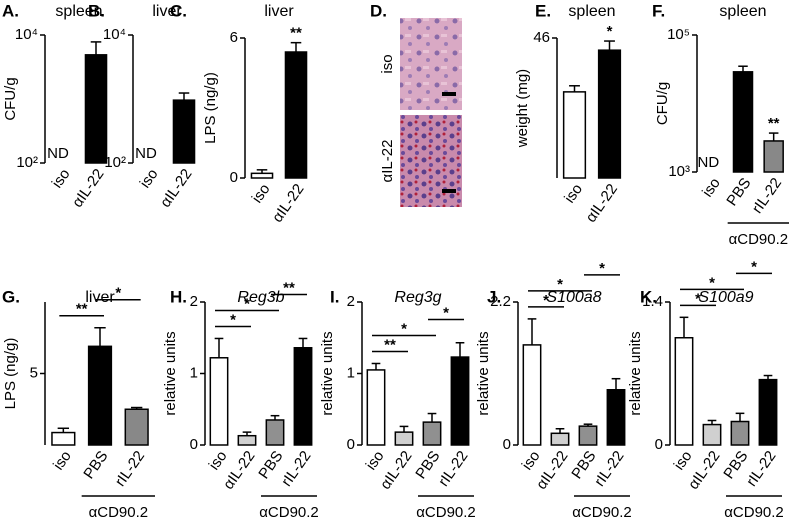 This screenshot has width=800, height=522. I want to click on panel-label: C., so click(178, 10).